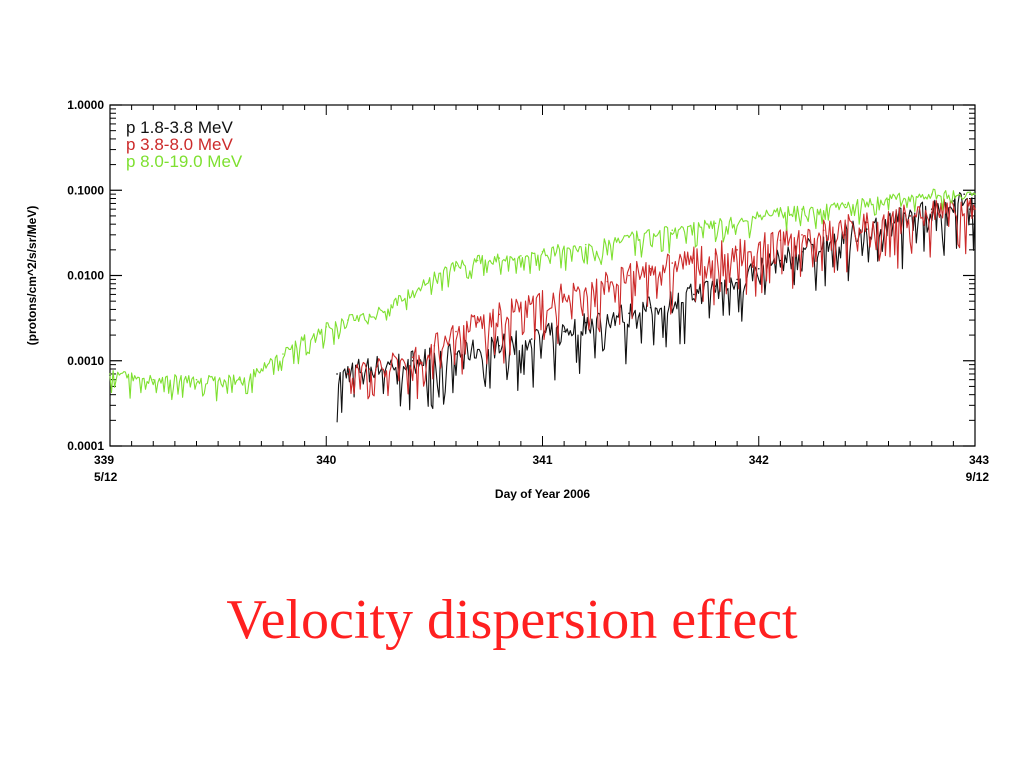 This screenshot has width=1024, height=768. What do you see at coordinates (85, 361) in the screenshot?
I see `y-tick-label: 0.0010` at bounding box center [85, 361].